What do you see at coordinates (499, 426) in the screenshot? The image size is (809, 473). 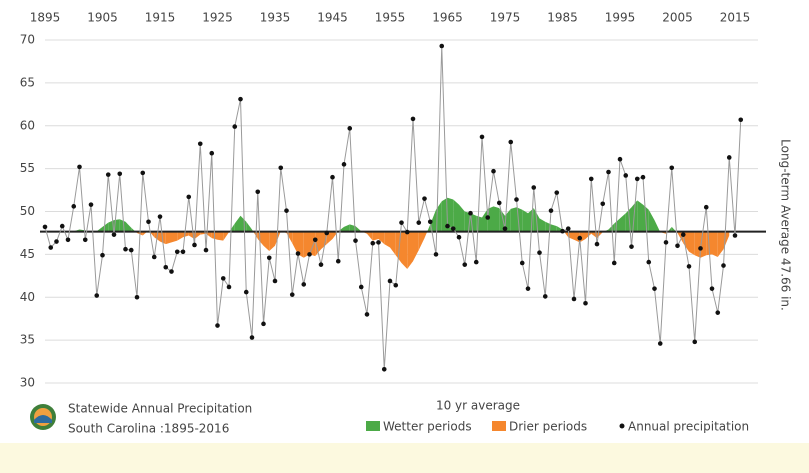 I see `legend-swatch-drier` at bounding box center [499, 426].